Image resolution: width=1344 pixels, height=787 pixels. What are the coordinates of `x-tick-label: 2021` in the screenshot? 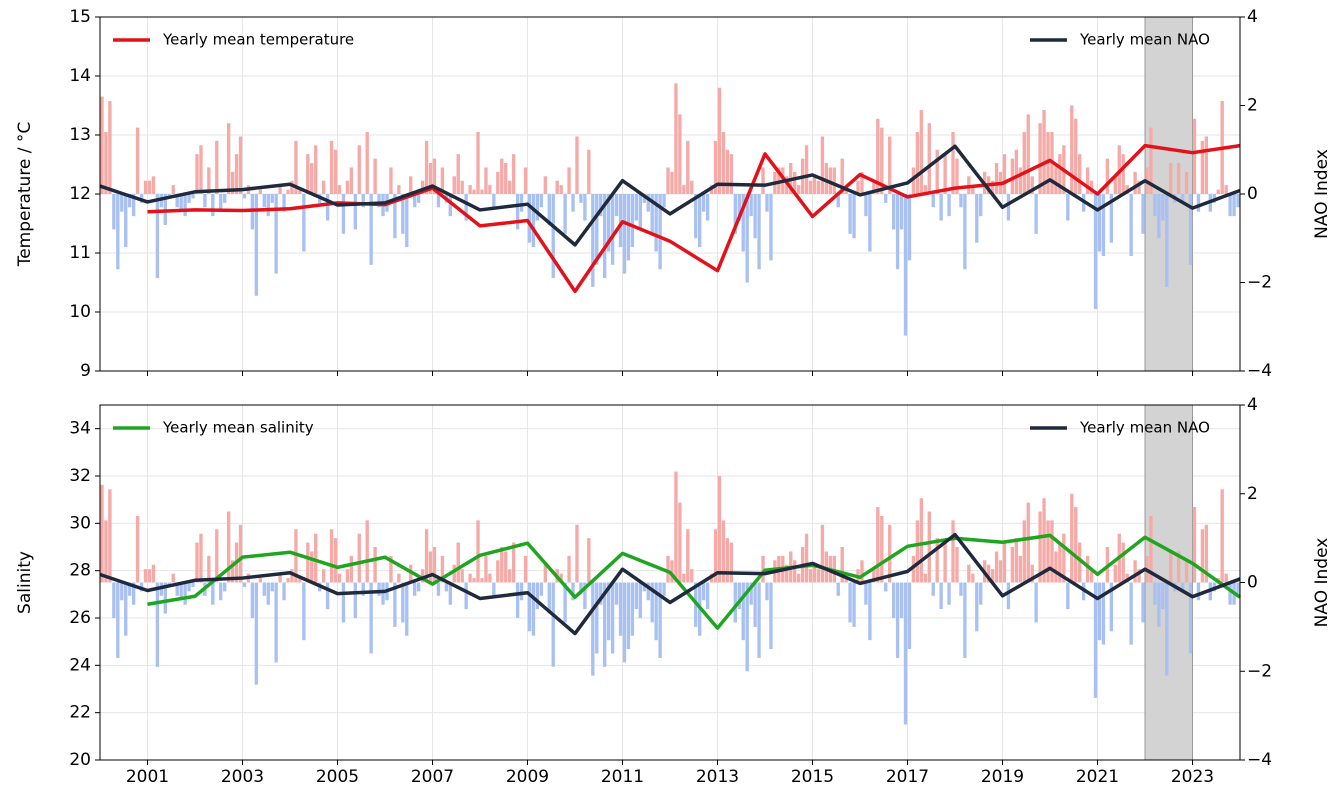 It's located at (1097, 777).